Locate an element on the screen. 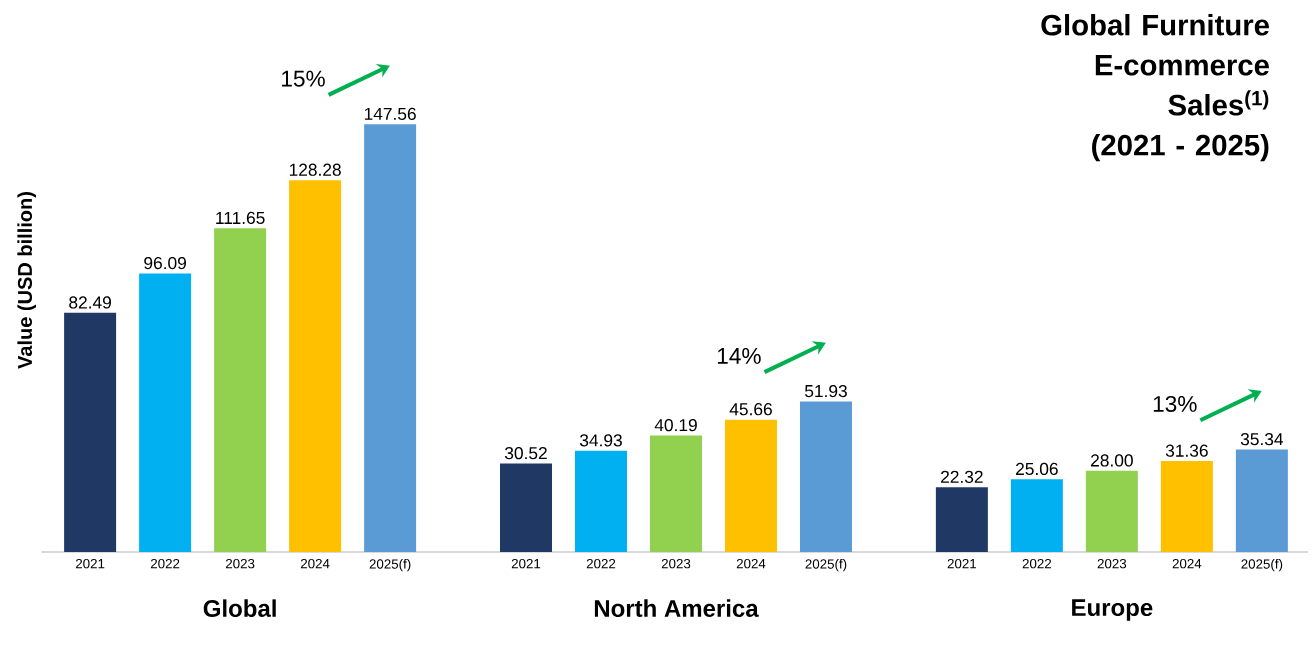  data-label: 40.19 is located at coordinates (675, 425).